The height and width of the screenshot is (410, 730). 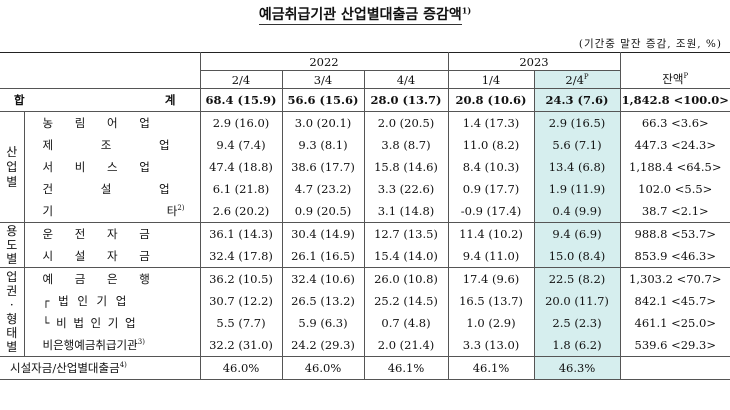 What do you see at coordinates (490, 211) in the screenshot?
I see `value-cell: -0.9 (17.4)` at bounding box center [490, 211].